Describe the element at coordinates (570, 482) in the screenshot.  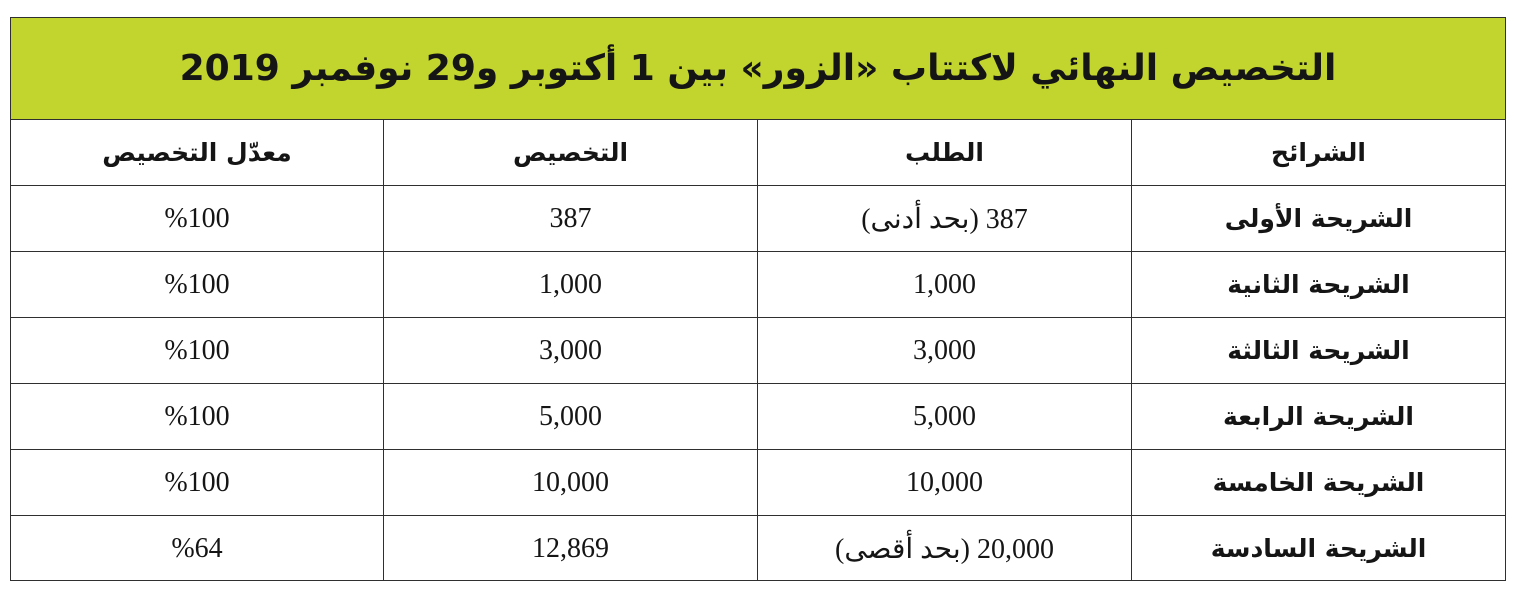
I see `allocation-cell: 10,000` at that location.